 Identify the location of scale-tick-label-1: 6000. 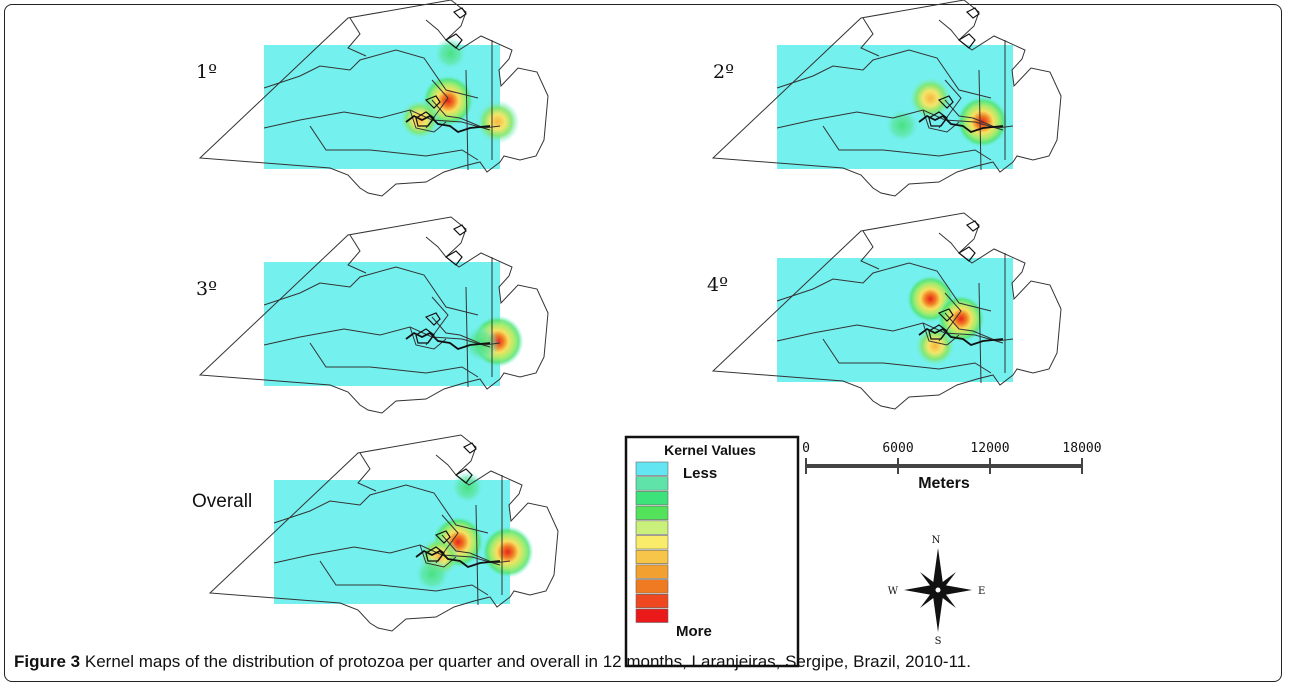
(897, 448).